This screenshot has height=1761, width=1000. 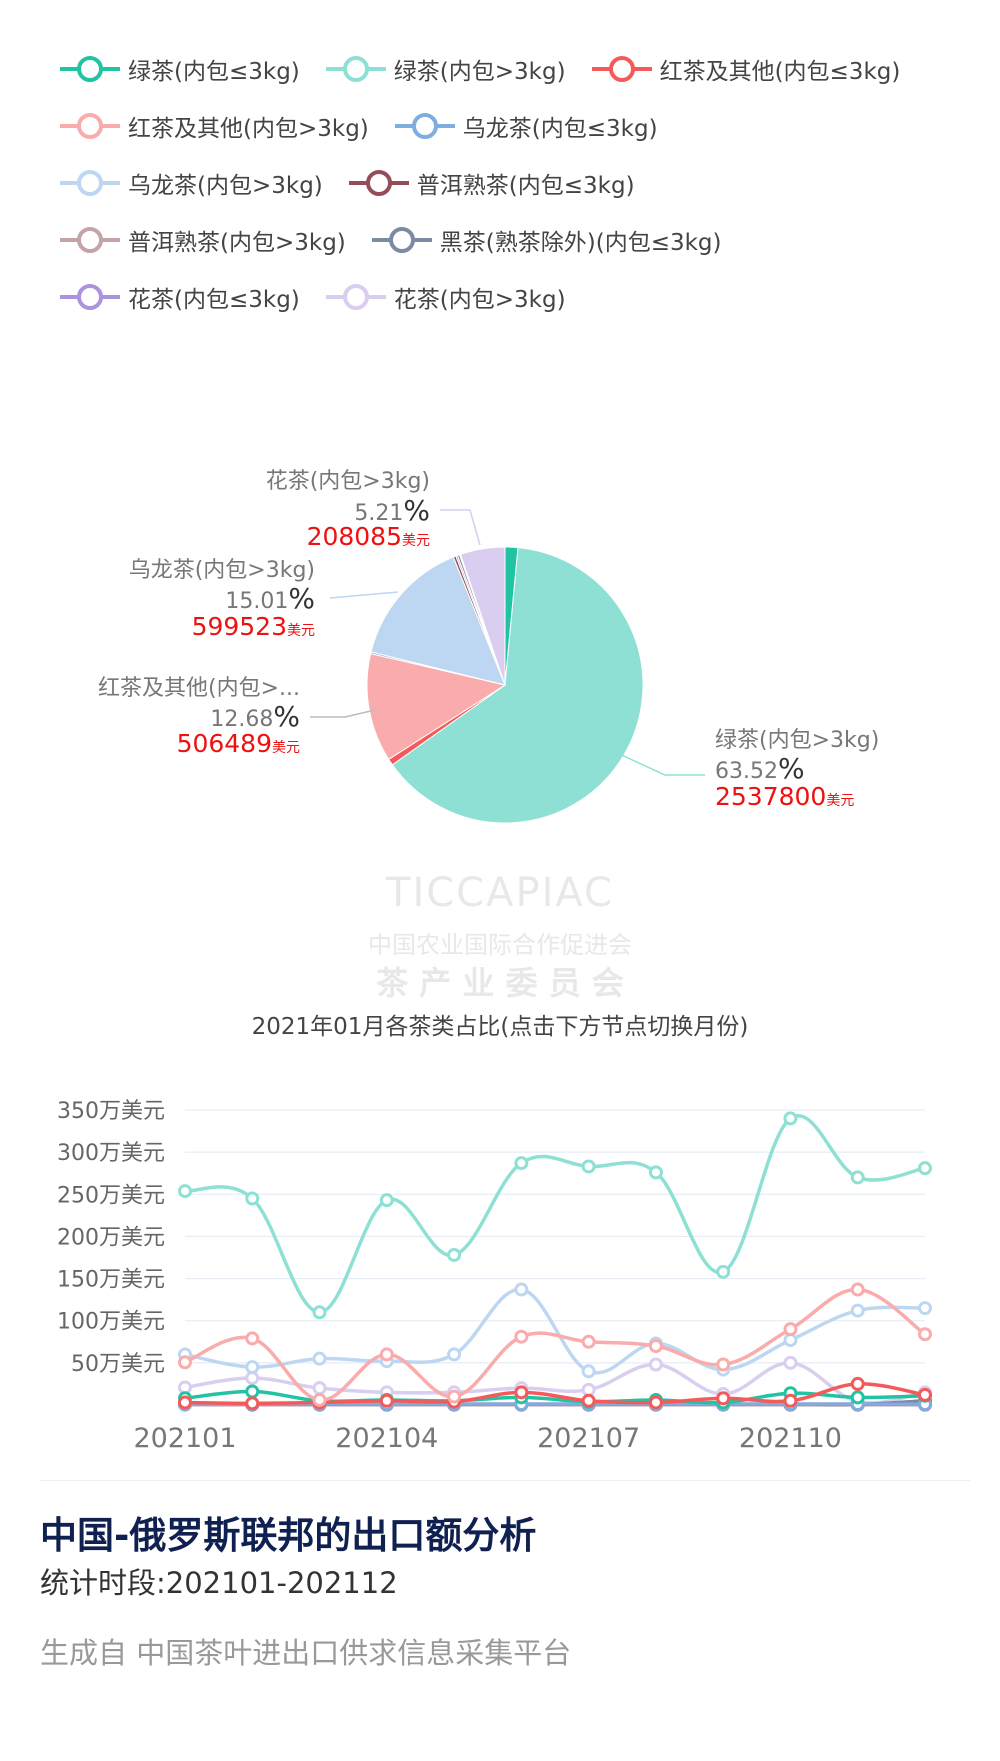 I want to click on legend-item: 红茶及其他(内包≤3kg), so click(x=746, y=69).